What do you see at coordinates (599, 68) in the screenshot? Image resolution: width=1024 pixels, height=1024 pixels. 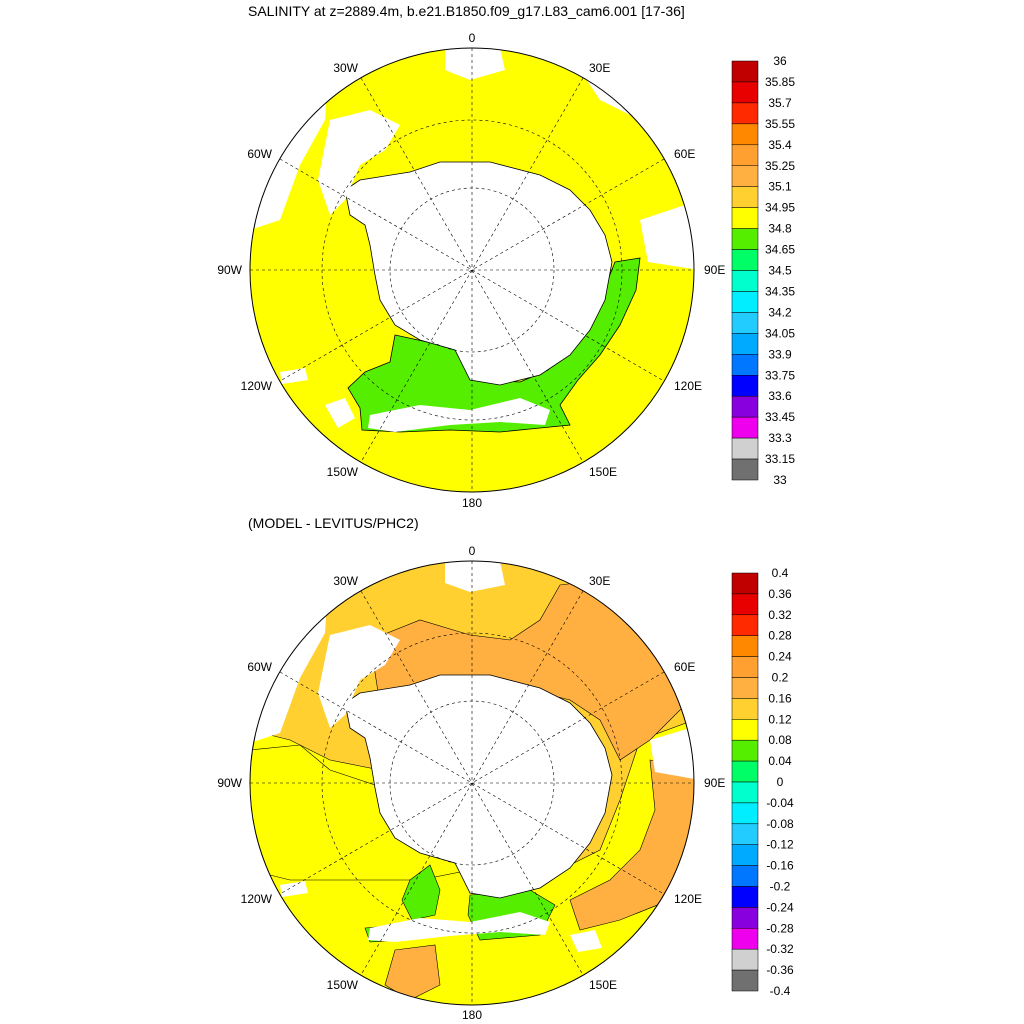 I see `lon-label-30e: 30E` at bounding box center [599, 68].